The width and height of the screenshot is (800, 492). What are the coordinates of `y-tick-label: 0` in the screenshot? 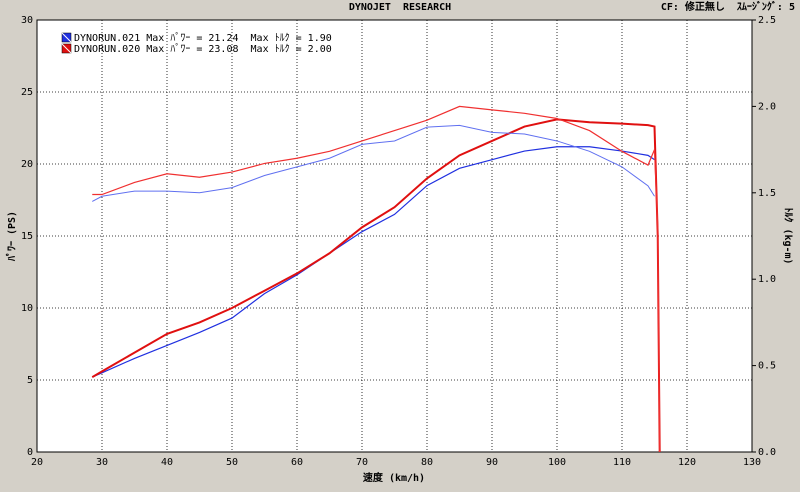 It's located at (30, 452).